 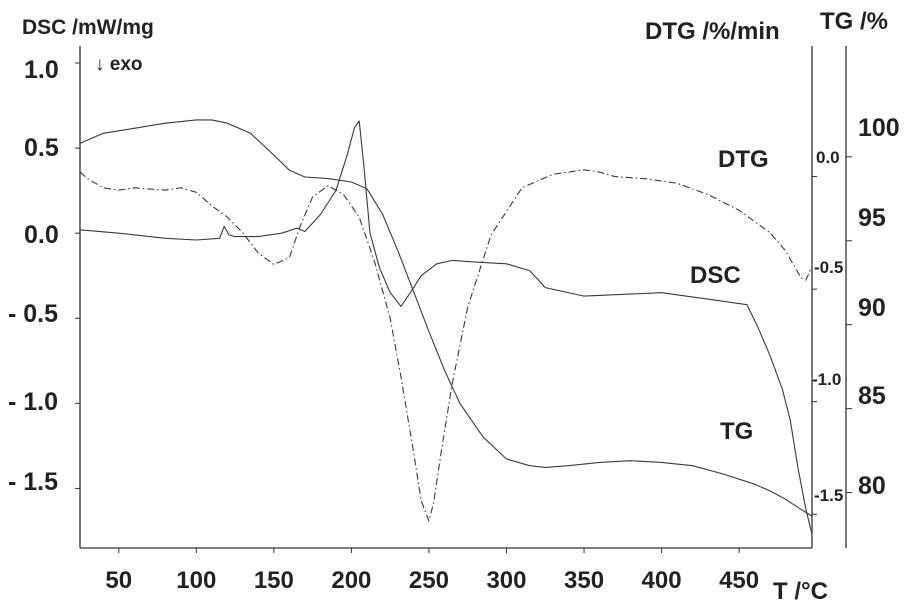 What do you see at coordinates (872, 396) in the screenshot?
I see `tg-tick-label: 85` at bounding box center [872, 396].